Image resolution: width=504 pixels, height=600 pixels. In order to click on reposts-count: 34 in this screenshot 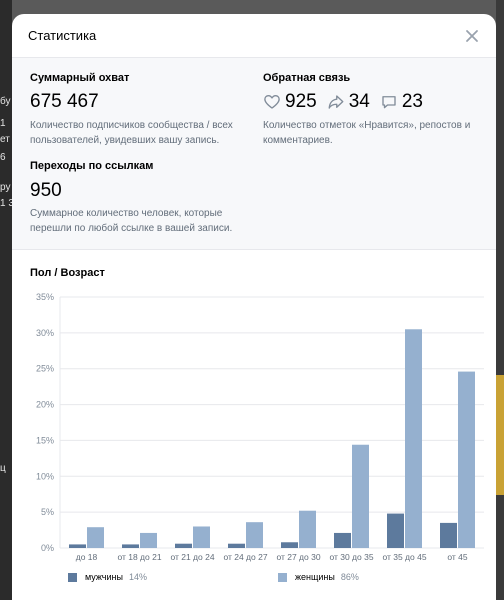, I will do `click(359, 101)`.